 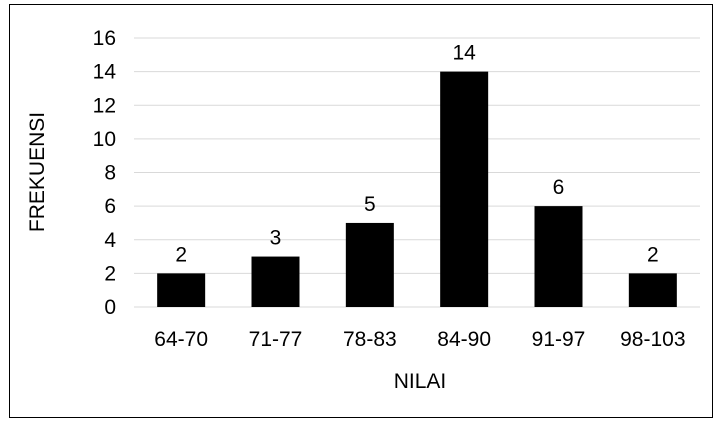 I want to click on y-axis-ticks: 0 2 4 6 8 10 12 14 16, so click(x=105, y=173).